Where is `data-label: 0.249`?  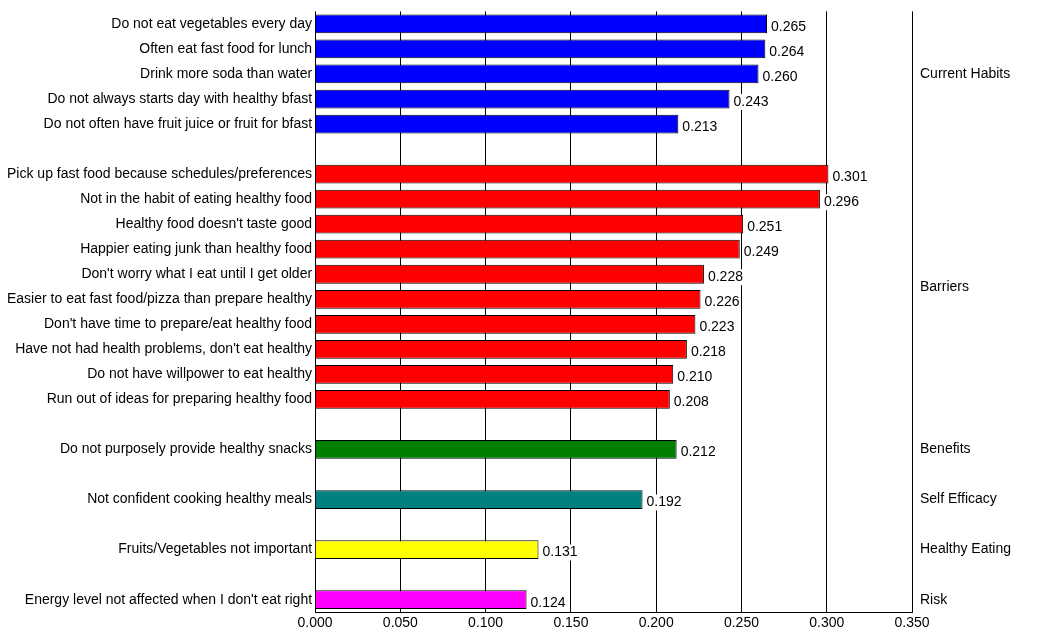
data-label: 0.249 is located at coordinates (761, 251).